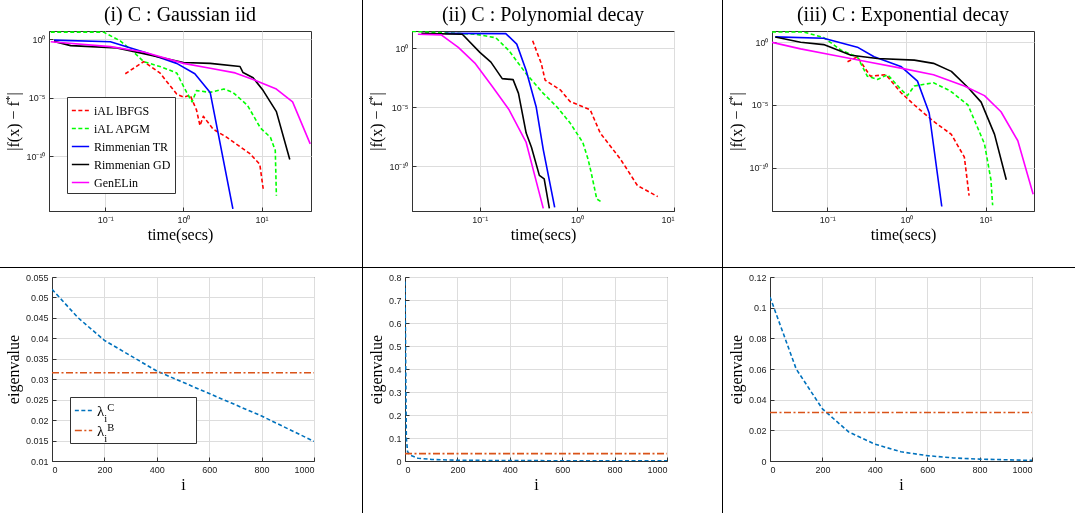 The image size is (1075, 513). What do you see at coordinates (37, 359) in the screenshot?
I see `y-tick-label: 0.035` at bounding box center [37, 359].